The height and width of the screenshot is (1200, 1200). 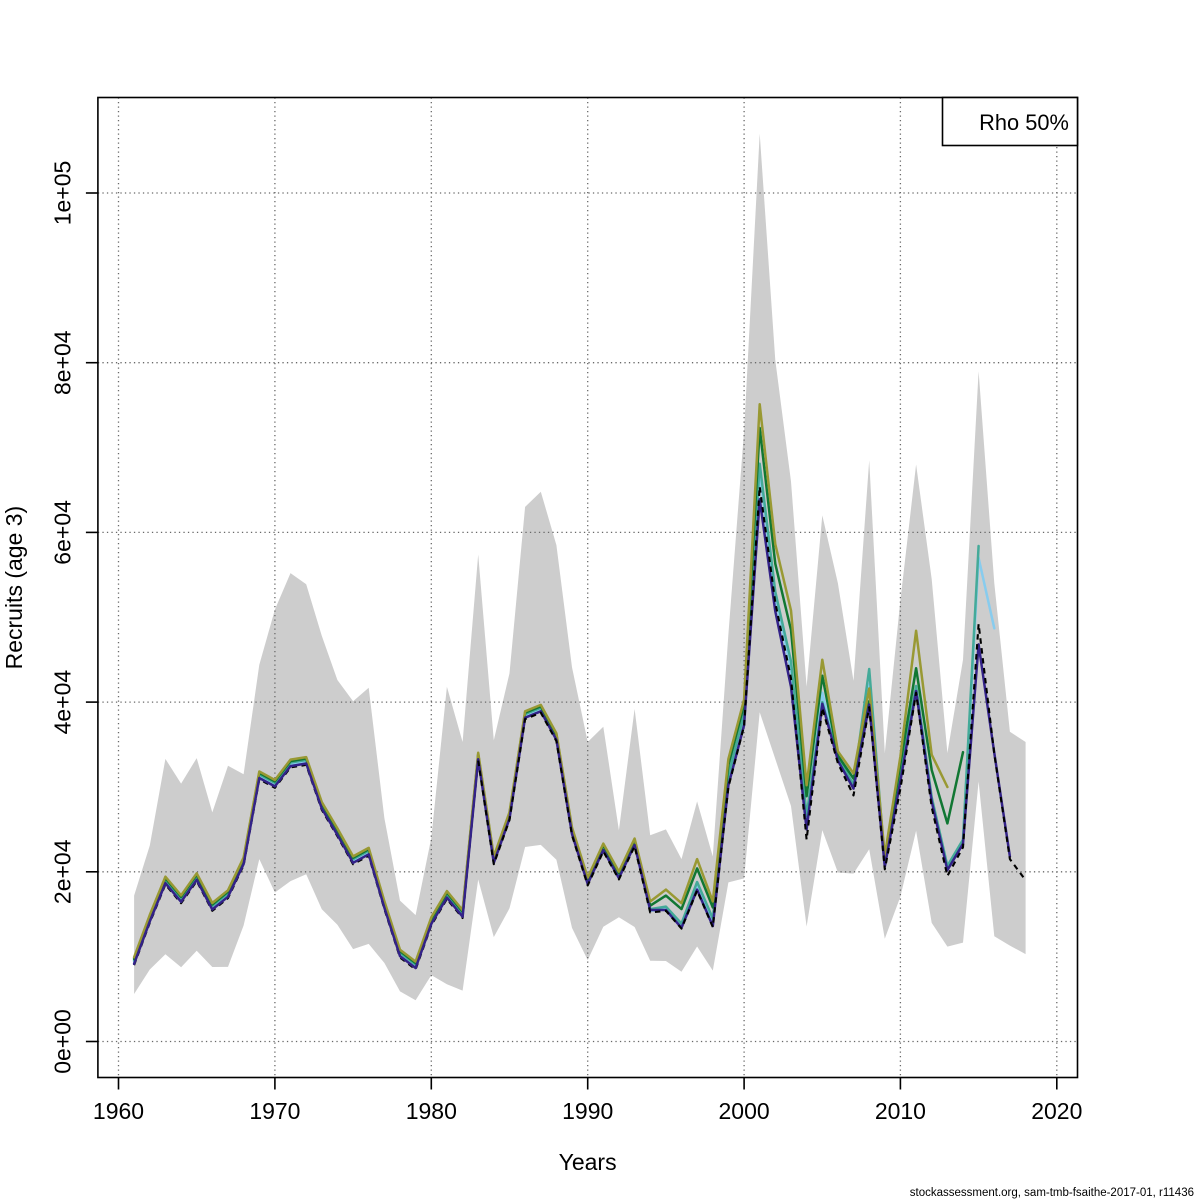 I want to click on svg-text: 4e+04, so click(x=63, y=702).